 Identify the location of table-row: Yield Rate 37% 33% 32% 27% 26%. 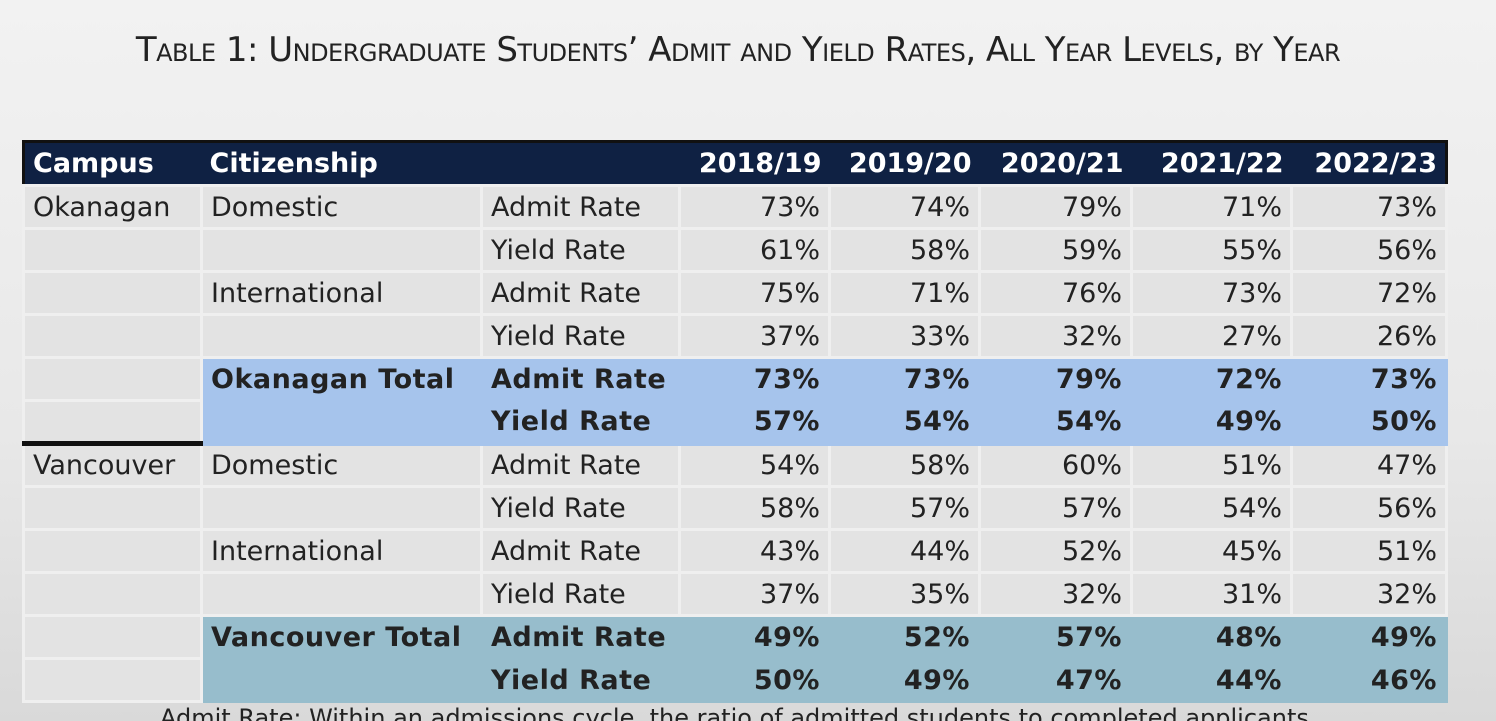
(735, 336).